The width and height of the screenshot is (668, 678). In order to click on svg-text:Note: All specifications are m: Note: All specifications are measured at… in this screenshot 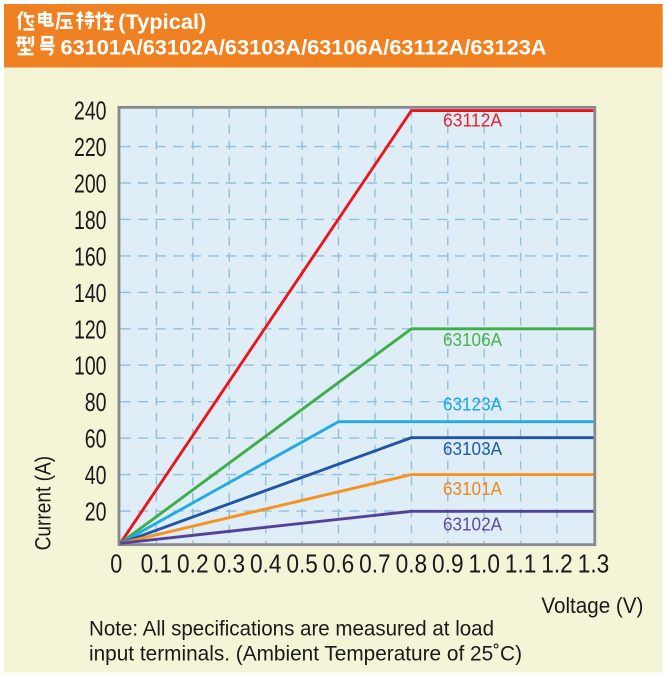, I will do `click(291, 629)`.